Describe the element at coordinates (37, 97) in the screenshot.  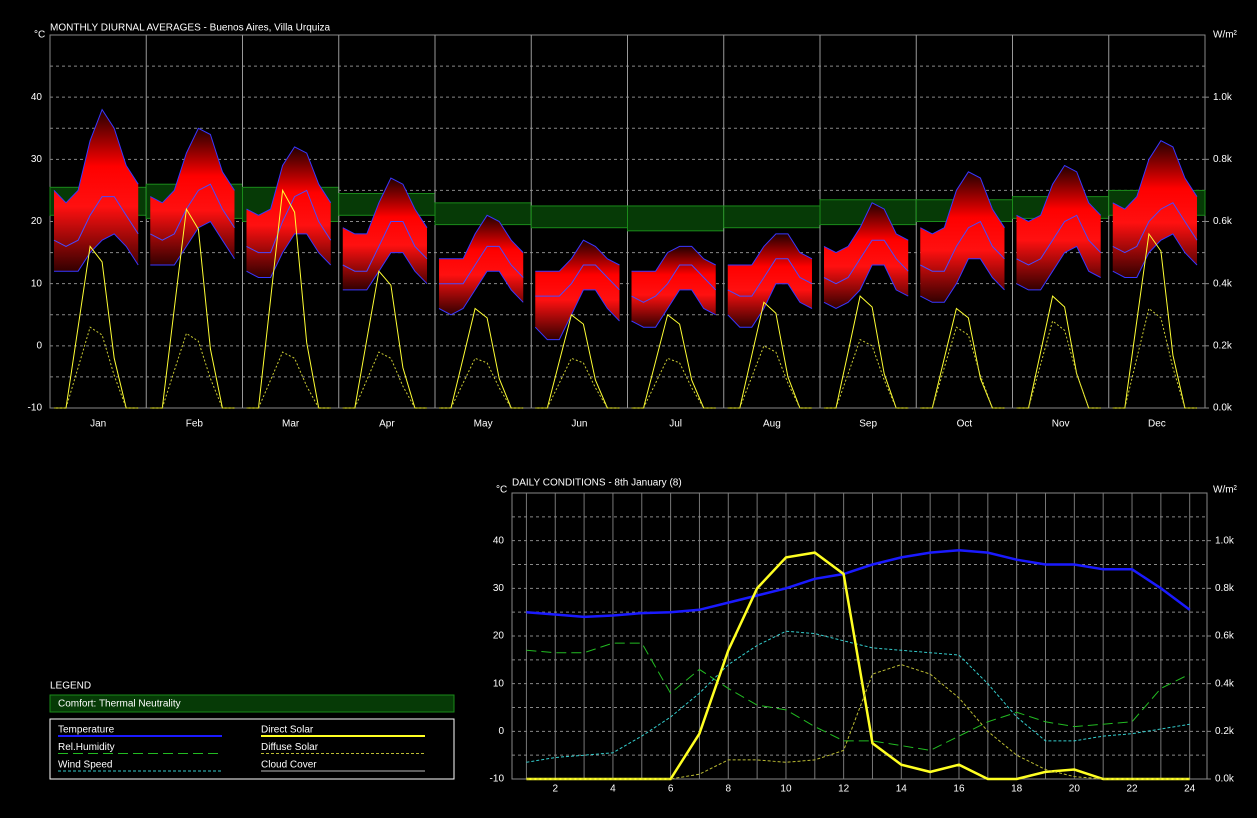
I see `y-tick-label: 40` at that location.